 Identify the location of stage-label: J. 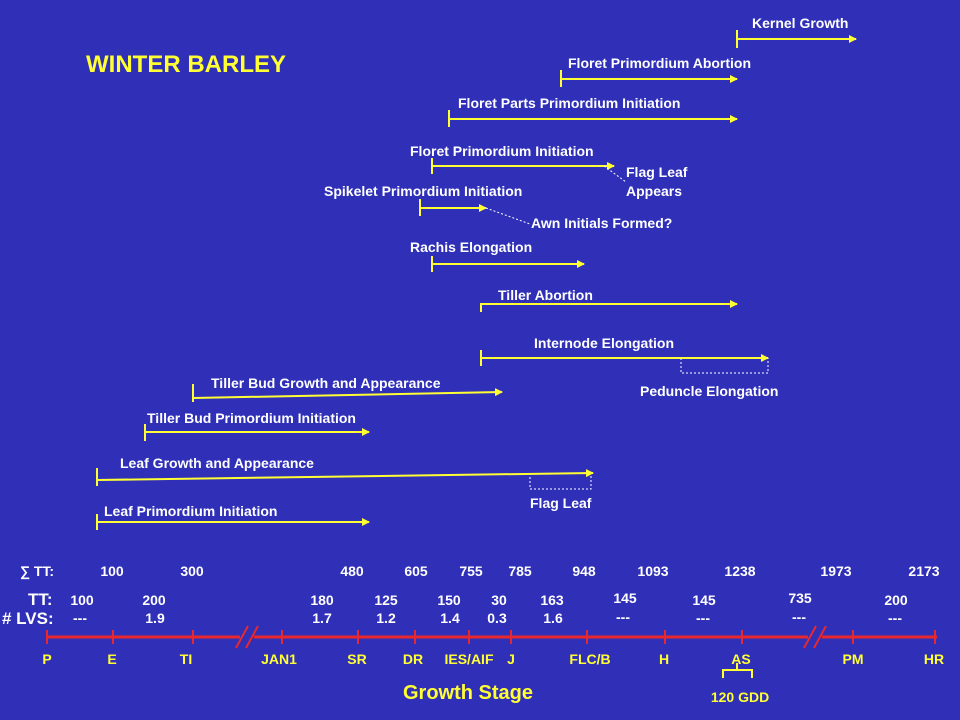
(511, 659).